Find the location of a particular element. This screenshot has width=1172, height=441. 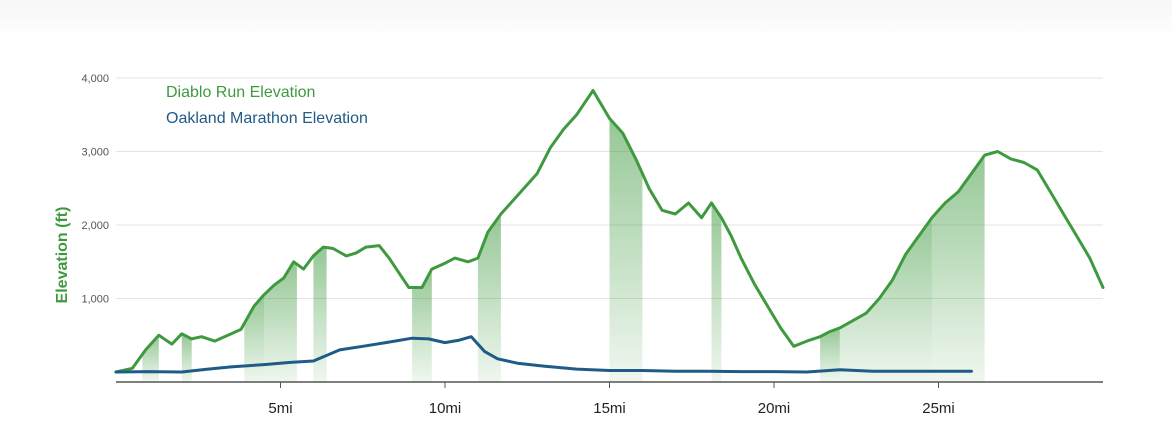

y-tick-label-4000: 4,000 is located at coordinates (95, 79).